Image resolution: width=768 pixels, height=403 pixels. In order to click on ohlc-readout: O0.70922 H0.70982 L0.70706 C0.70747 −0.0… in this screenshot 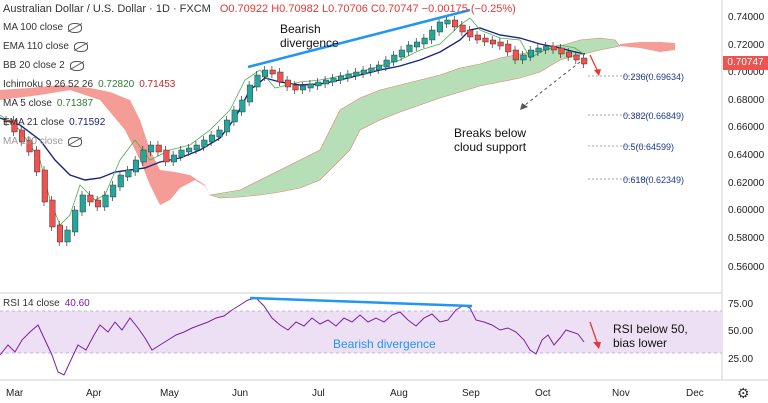, I will do `click(367, 9)`.